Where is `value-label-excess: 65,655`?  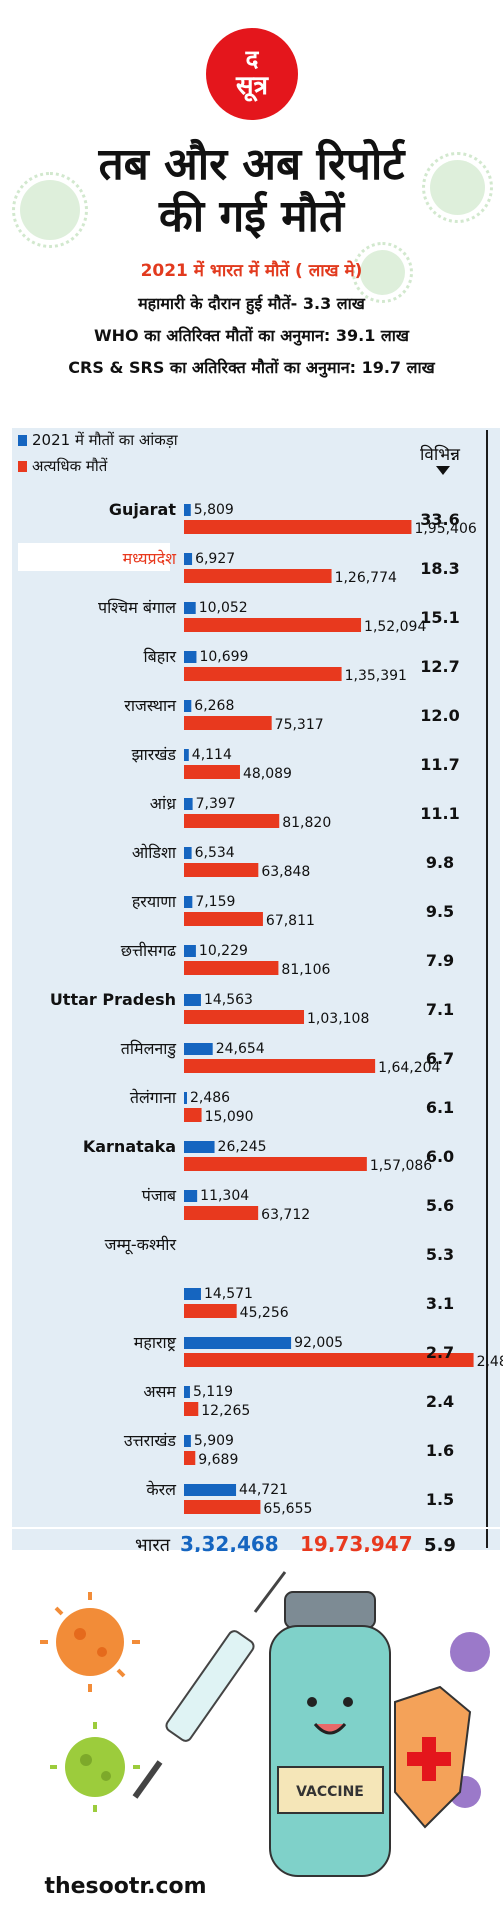
value-label-excess: 65,655 is located at coordinates (287, 1509).